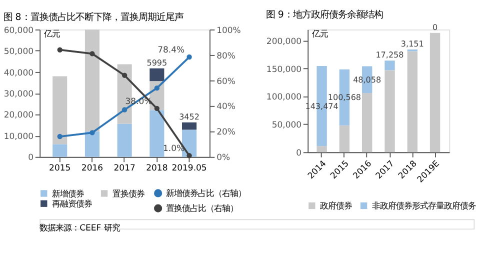 The height and width of the screenshot is (261, 486). Describe the element at coordinates (226, 107) in the screenshot. I see `y2-tick-label: 40%` at that location.